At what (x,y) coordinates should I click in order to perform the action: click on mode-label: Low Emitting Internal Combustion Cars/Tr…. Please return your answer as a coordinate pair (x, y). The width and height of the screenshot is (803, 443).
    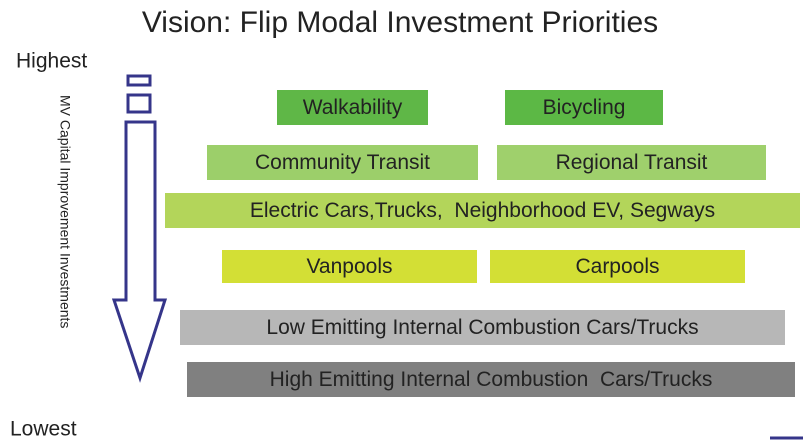
    Looking at the image, I should click on (482, 327).